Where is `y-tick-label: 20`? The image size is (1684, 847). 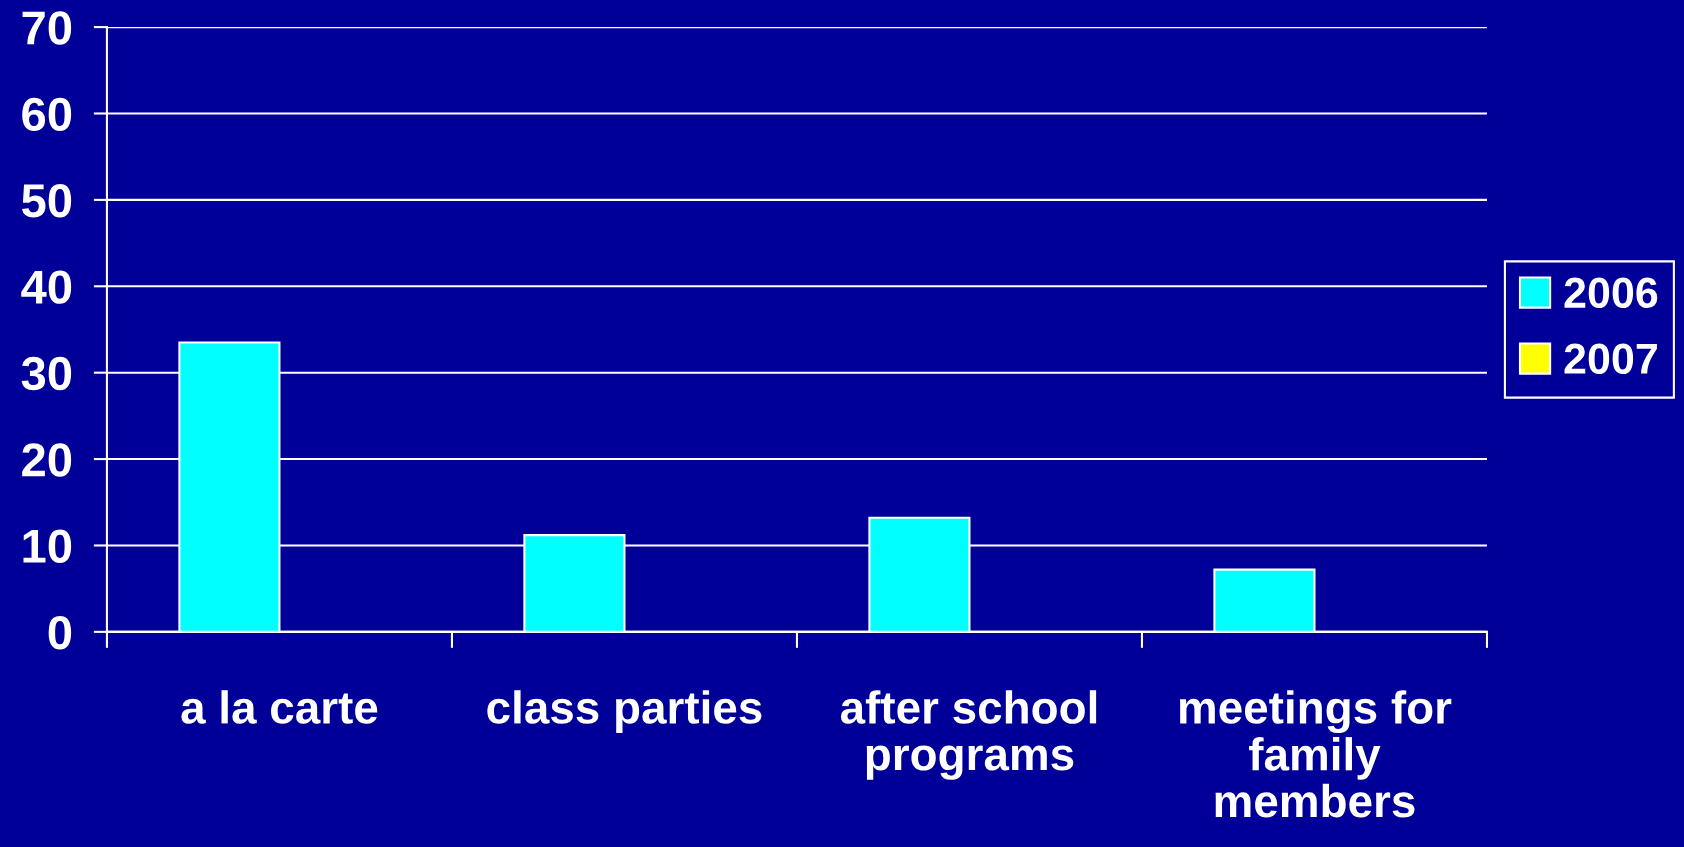
y-tick-label: 20 is located at coordinates (47, 460).